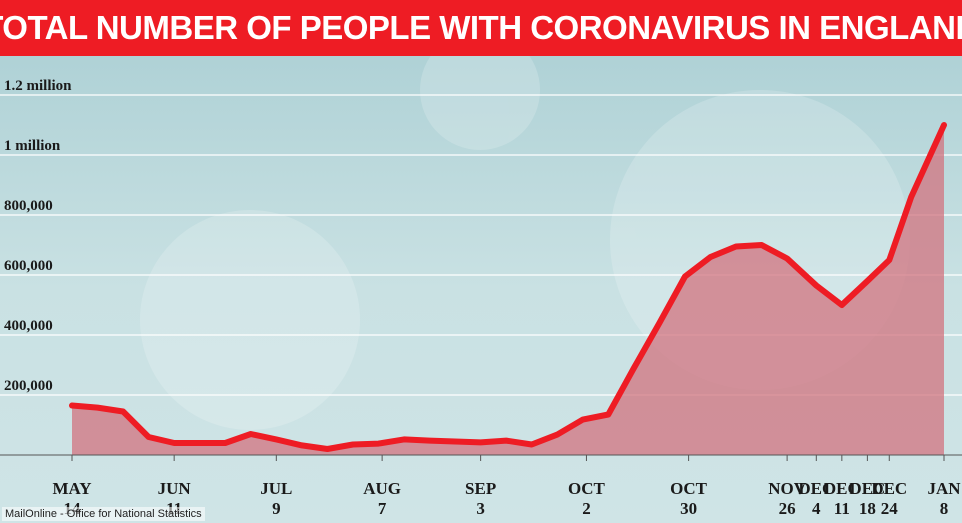 The width and height of the screenshot is (962, 523). What do you see at coordinates (38, 86) in the screenshot?
I see `y-tick-label: 1.2 million` at bounding box center [38, 86].